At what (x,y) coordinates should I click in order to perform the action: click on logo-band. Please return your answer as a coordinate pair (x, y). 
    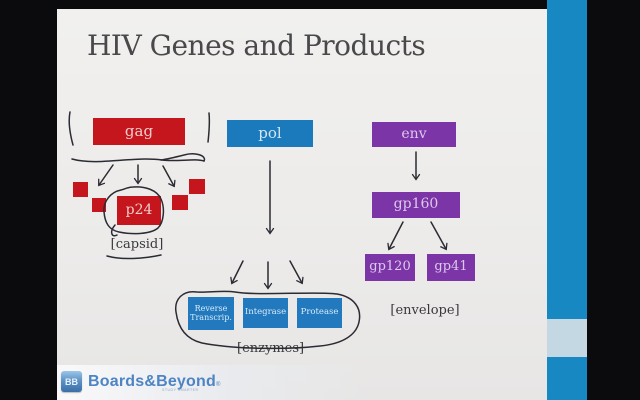
    Looking at the image, I should click on (212, 382).